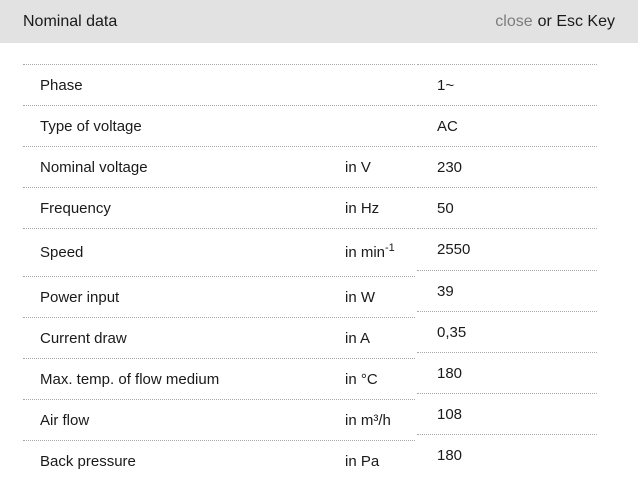 The width and height of the screenshot is (638, 500). Describe the element at coordinates (514, 21) in the screenshot. I see `close-link: close` at that location.